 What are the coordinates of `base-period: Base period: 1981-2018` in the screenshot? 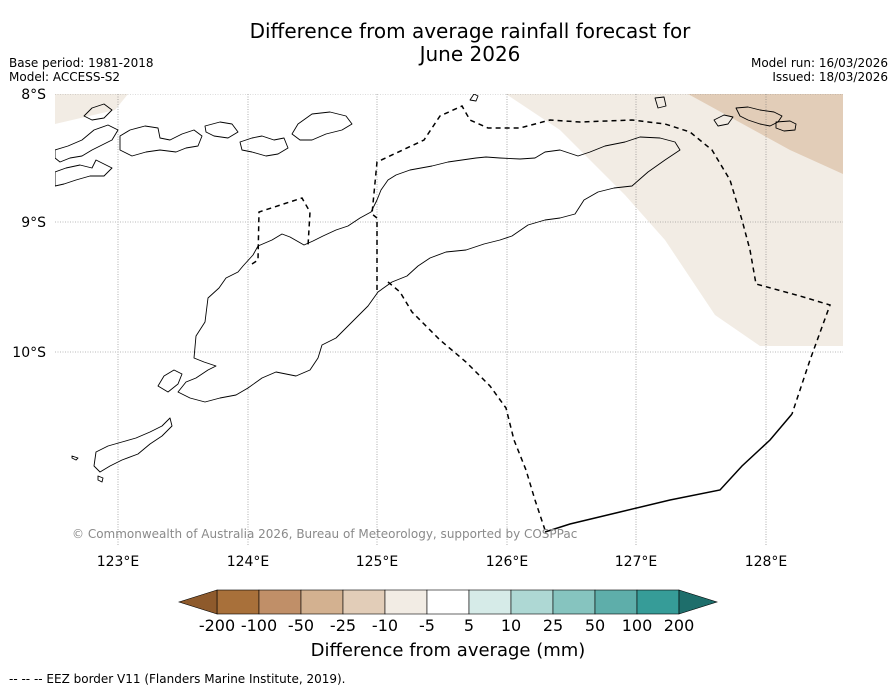 It's located at (81, 63).